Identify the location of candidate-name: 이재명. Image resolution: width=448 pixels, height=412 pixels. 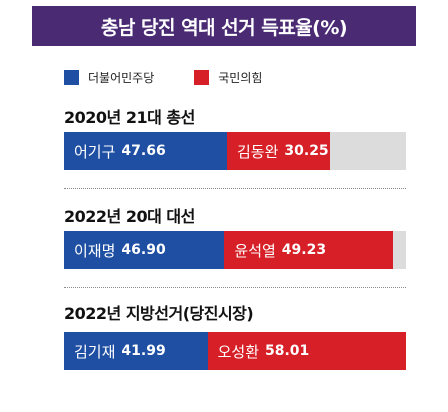
(95, 250).